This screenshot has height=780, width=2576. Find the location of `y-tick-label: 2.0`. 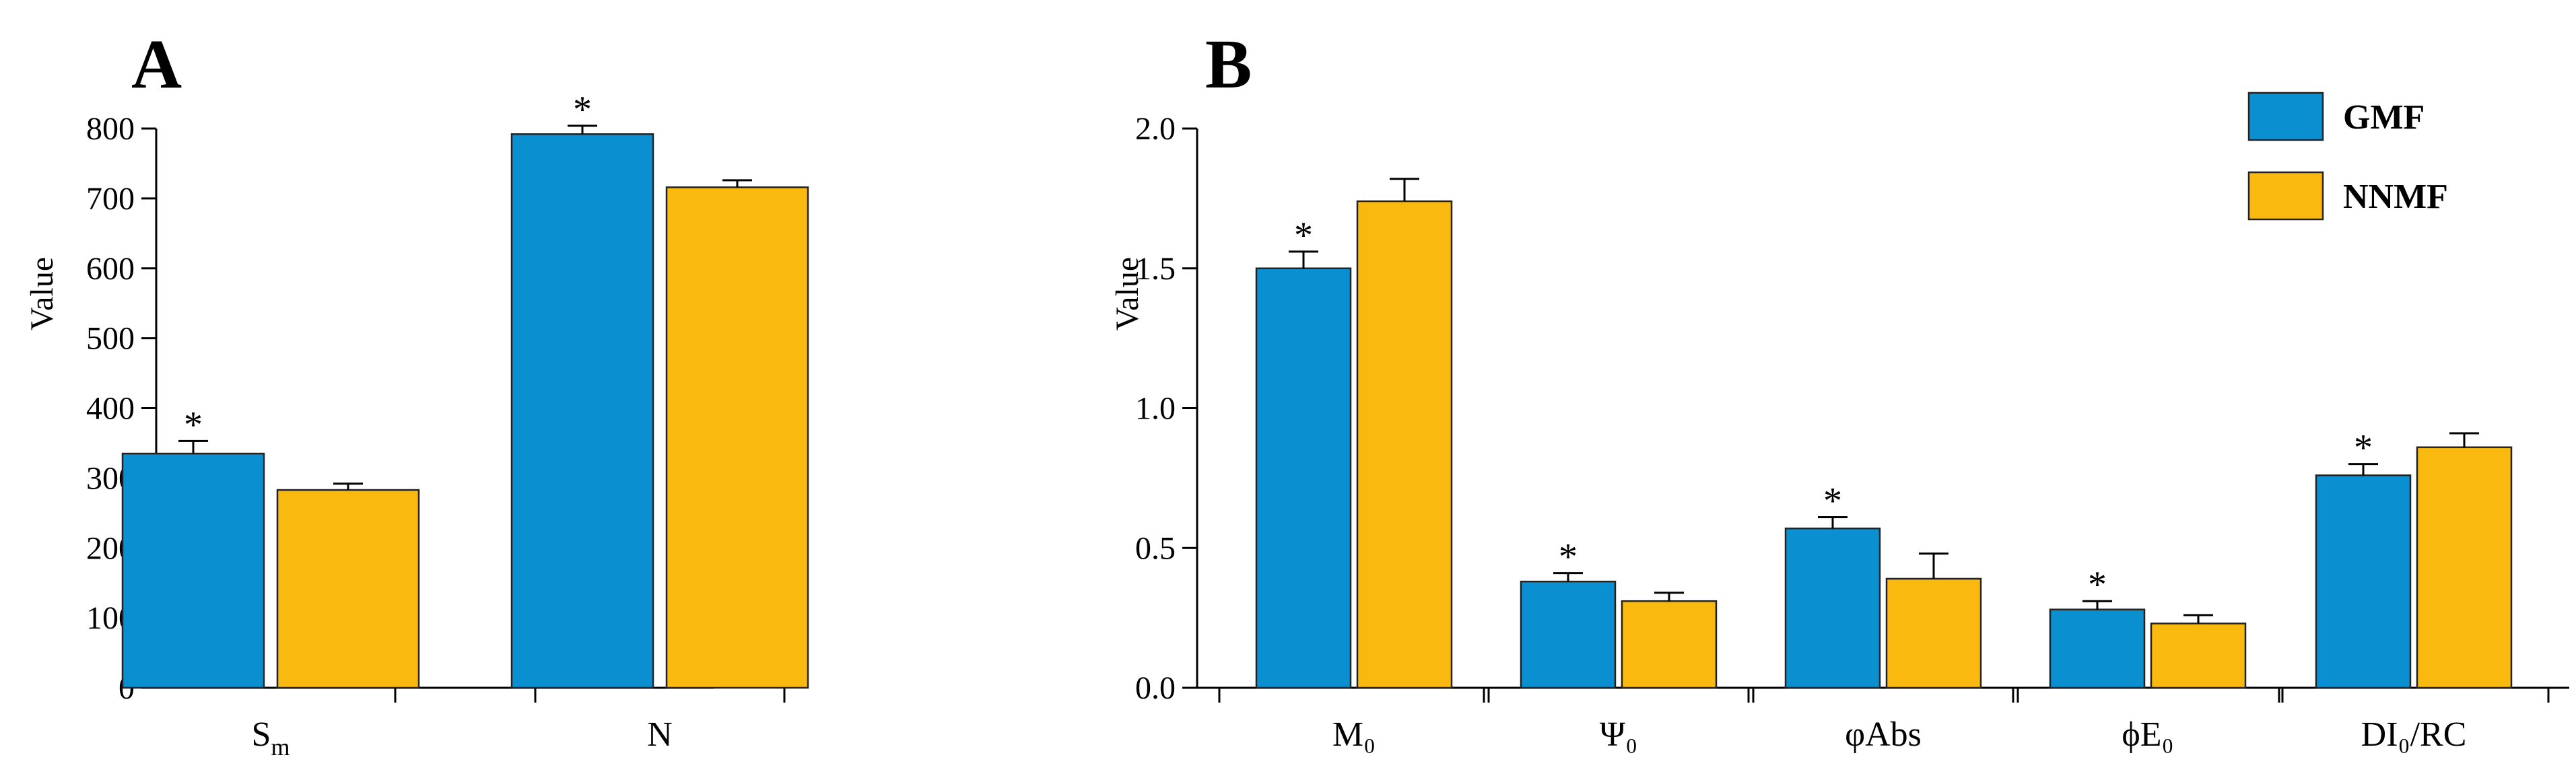

y-tick-label: 2.0 is located at coordinates (1155, 129).